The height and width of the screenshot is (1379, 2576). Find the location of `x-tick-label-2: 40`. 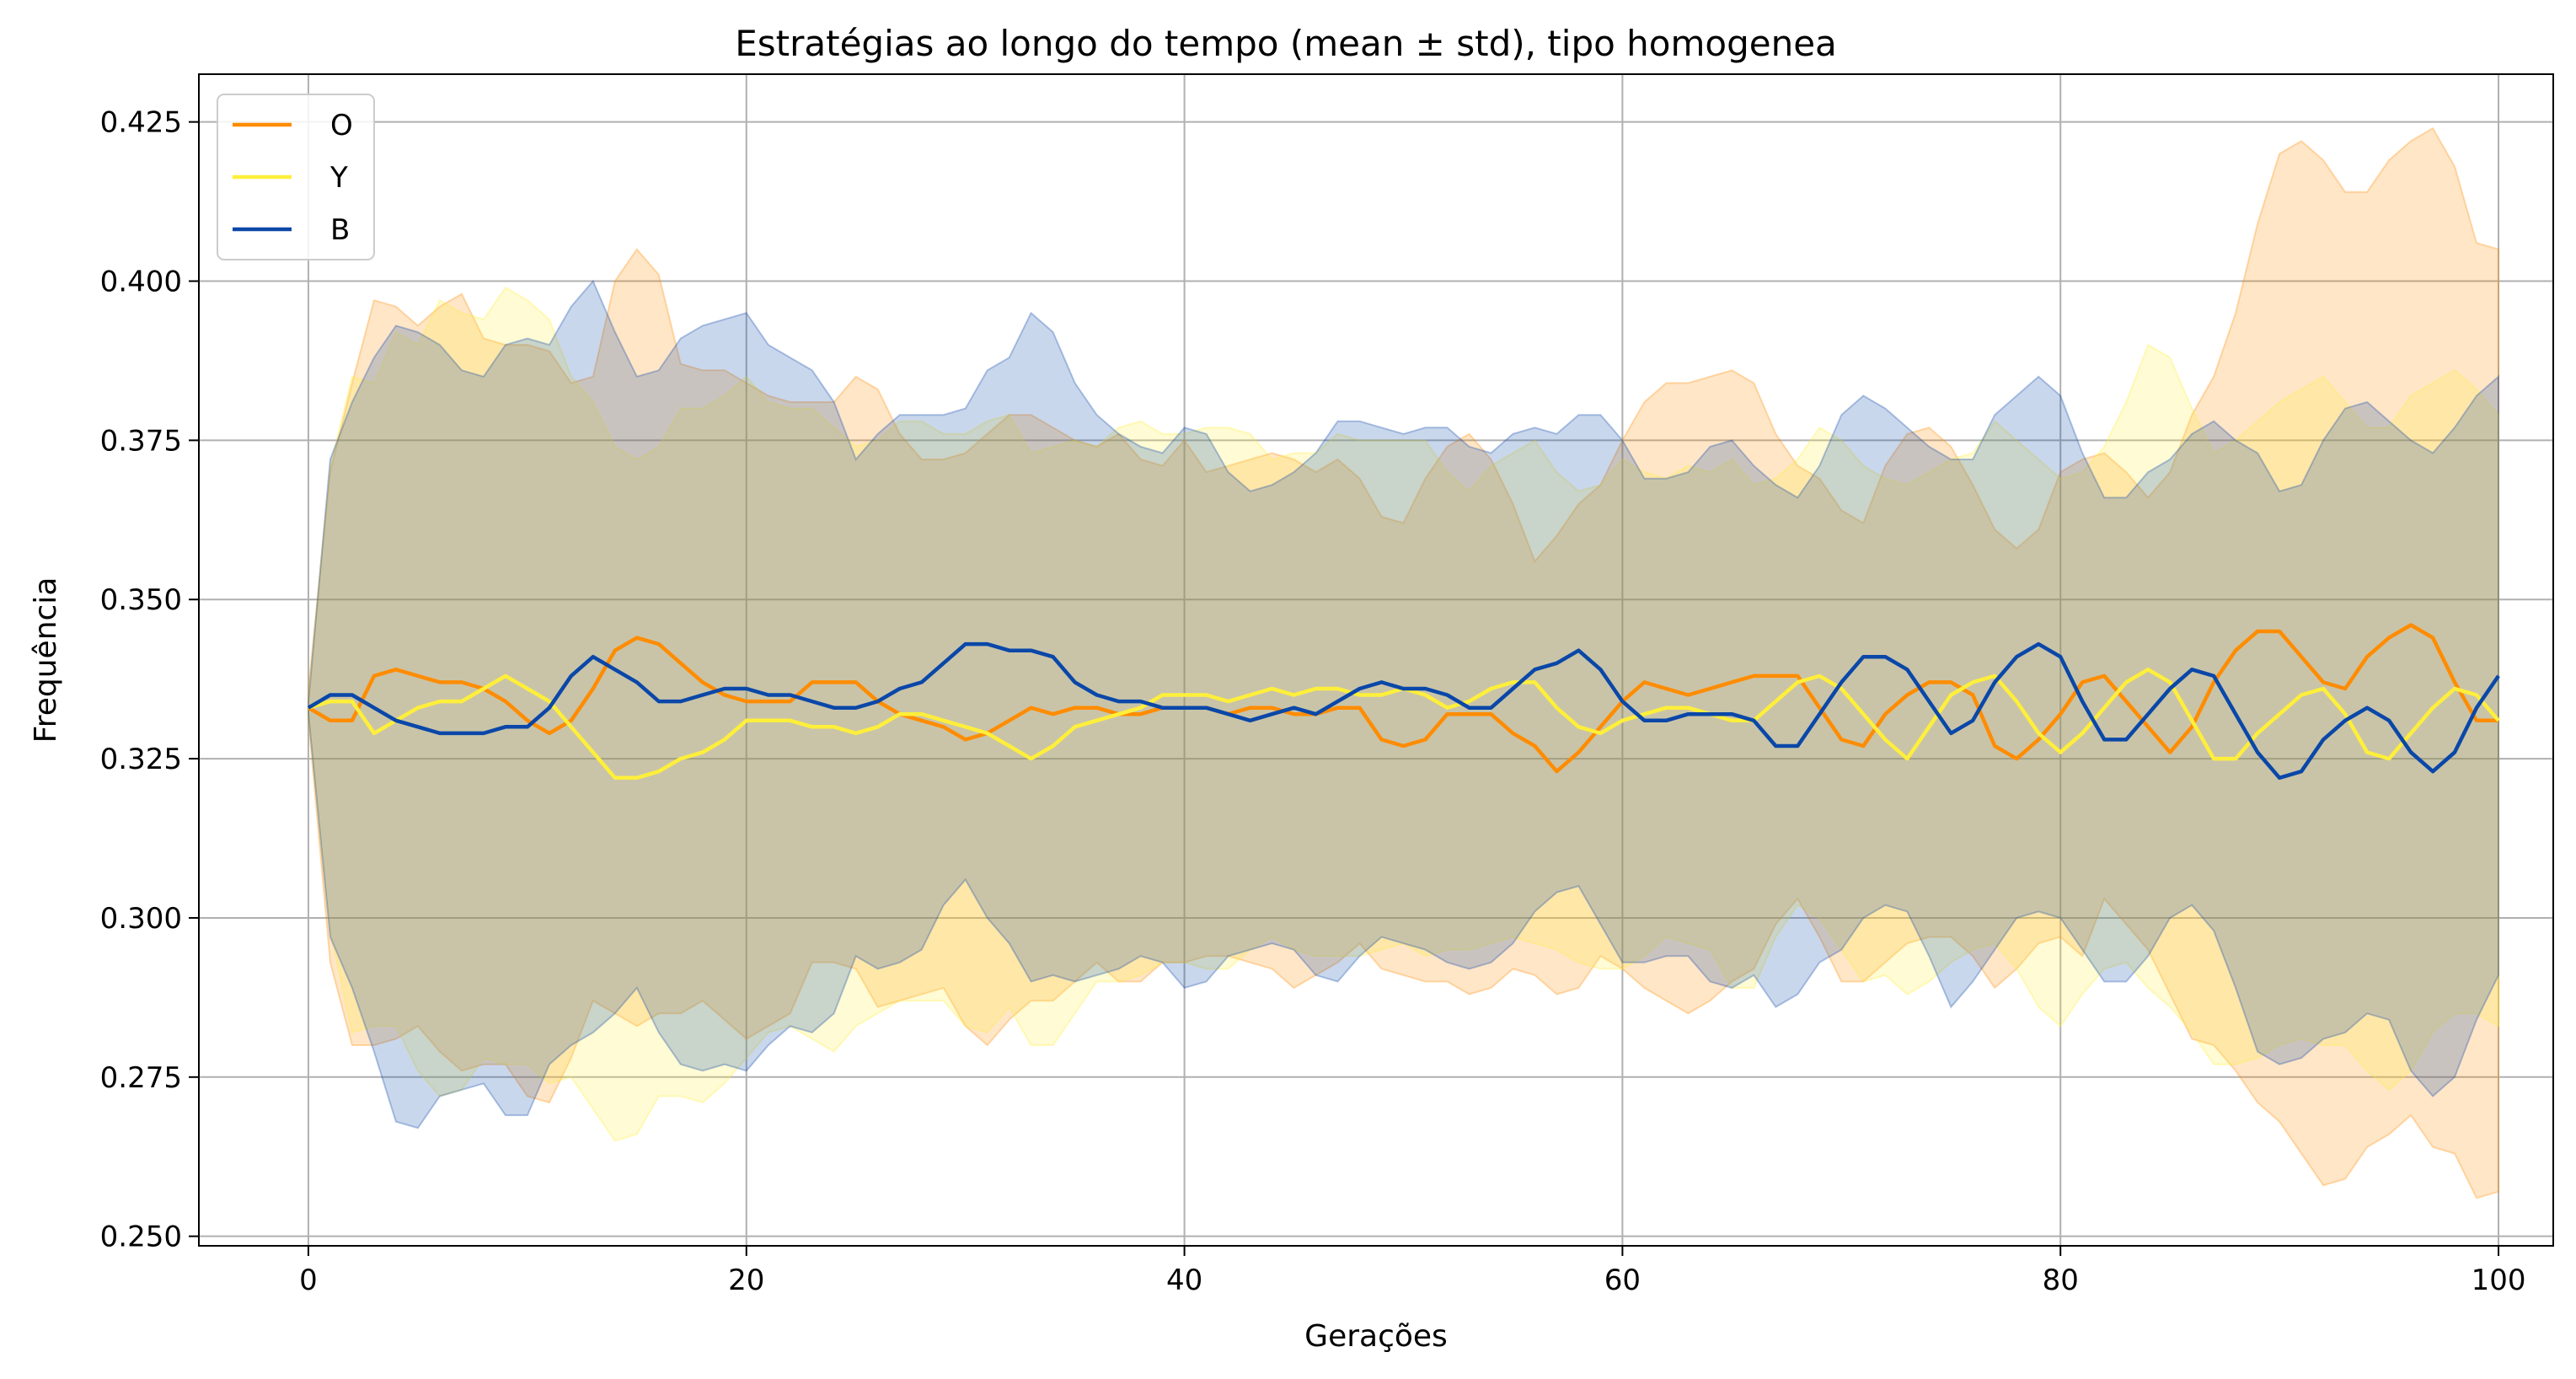

x-tick-label-2: 40 is located at coordinates (1184, 1281).